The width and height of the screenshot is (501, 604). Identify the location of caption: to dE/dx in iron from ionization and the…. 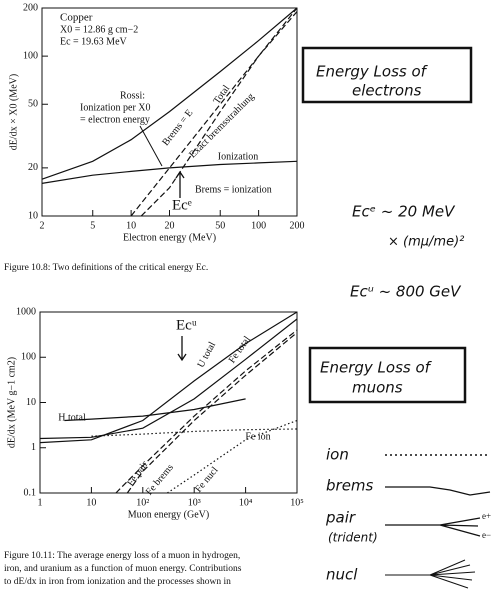
(117, 581).